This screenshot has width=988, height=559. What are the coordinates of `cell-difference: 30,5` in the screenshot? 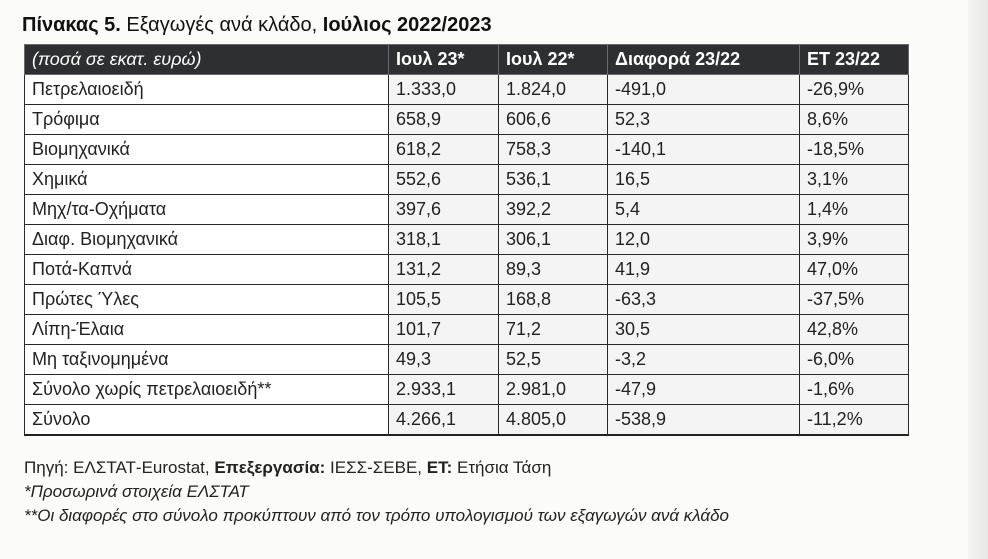 It's located at (703, 329).